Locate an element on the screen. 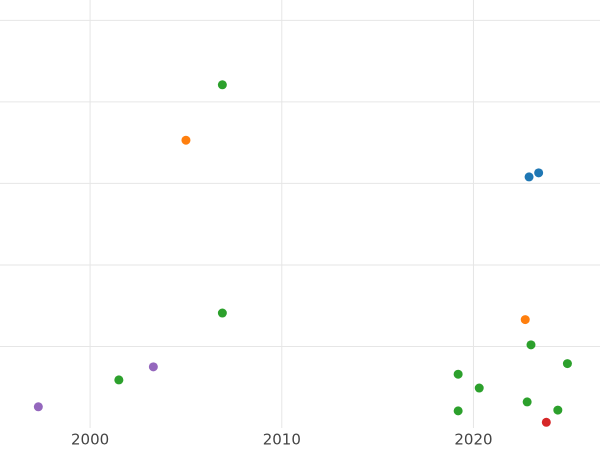 Image resolution: width=600 pixels, height=454 pixels. x-tick-label: 2020 is located at coordinates (473, 440).